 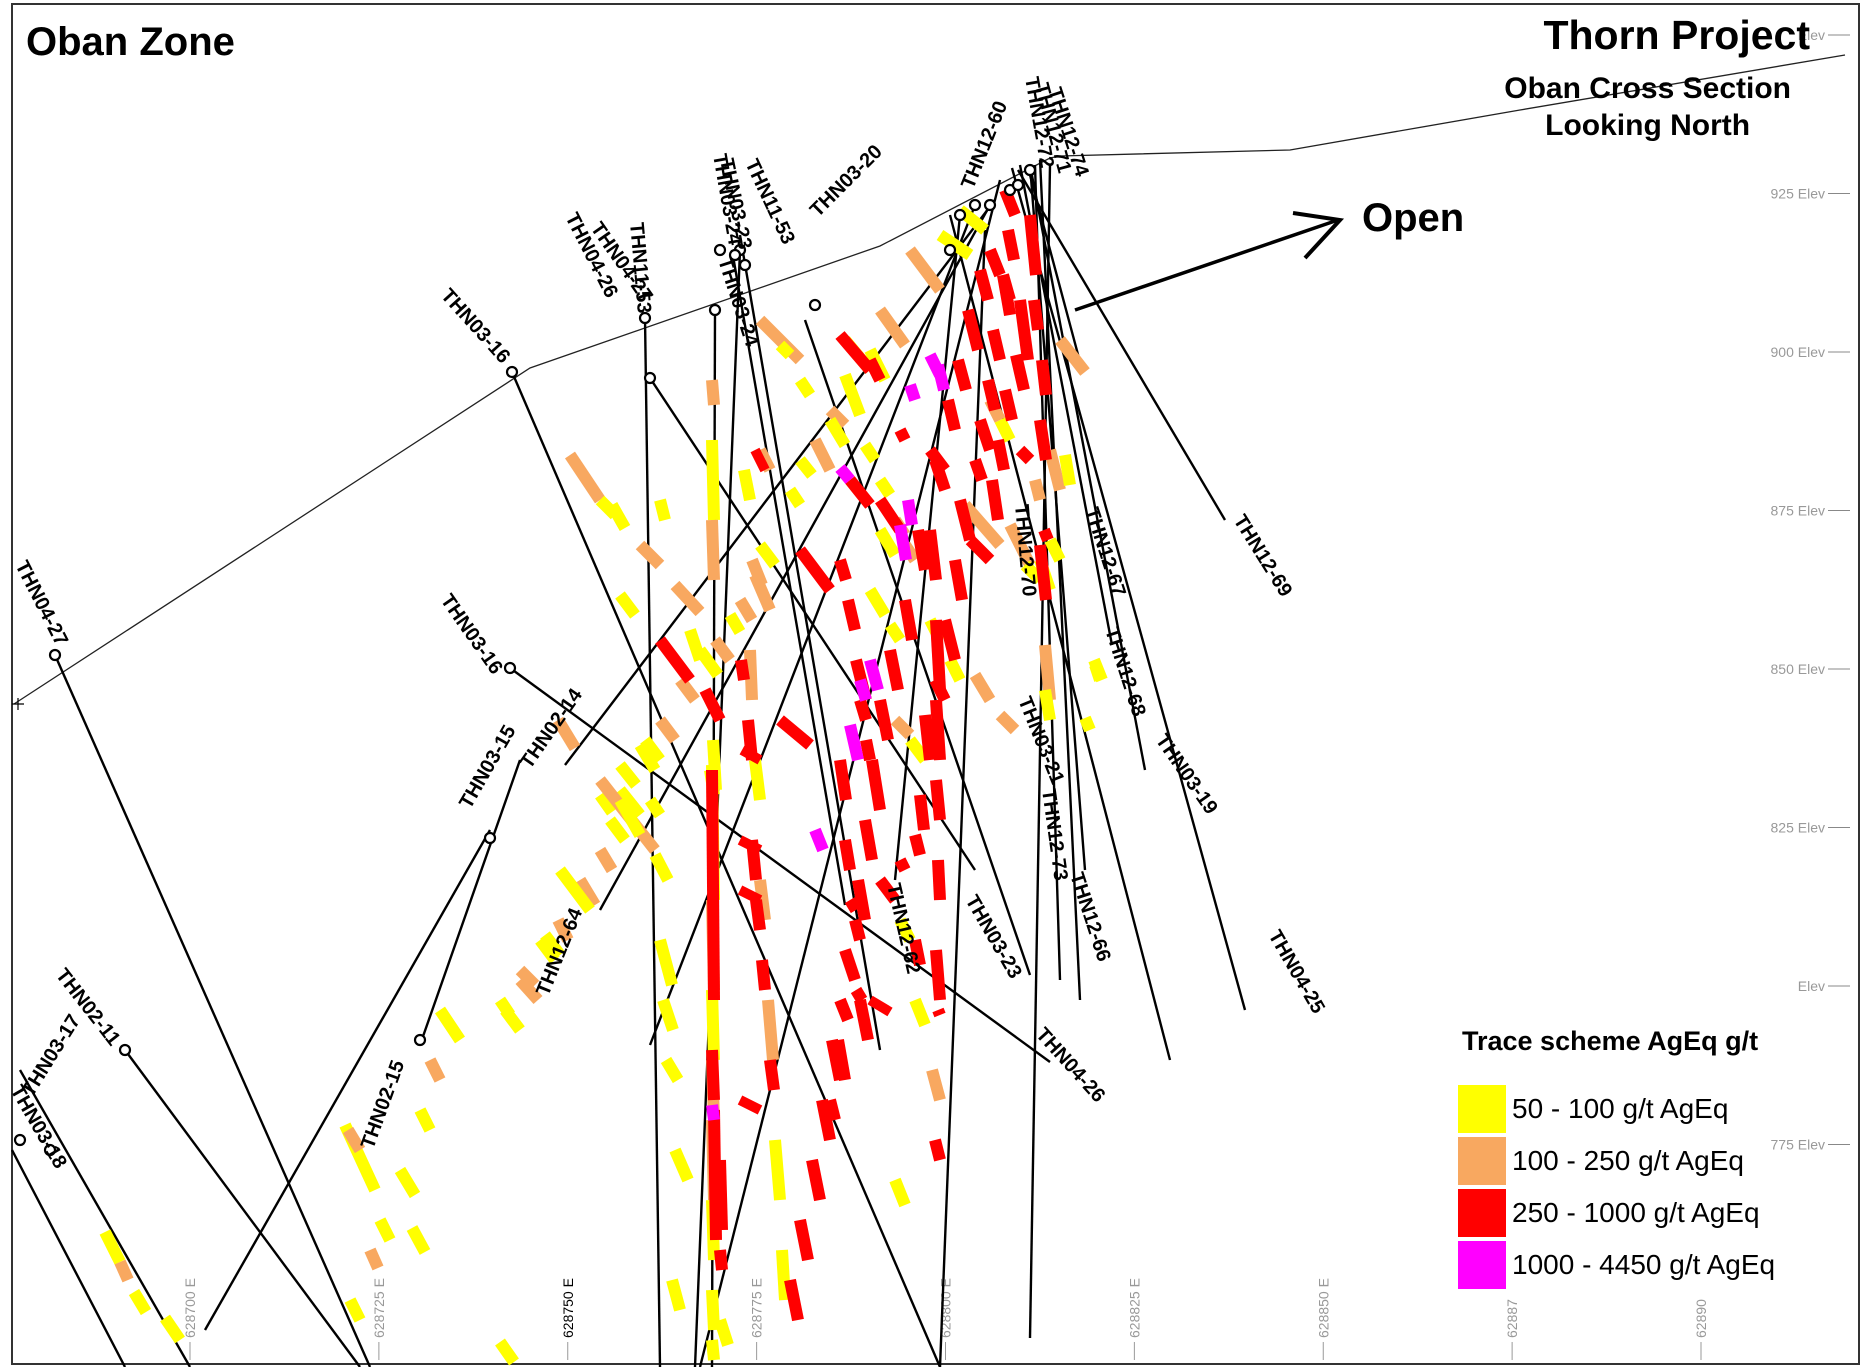 What do you see at coordinates (1206, 265) in the screenshot?
I see `open-arrow-shaft` at bounding box center [1206, 265].